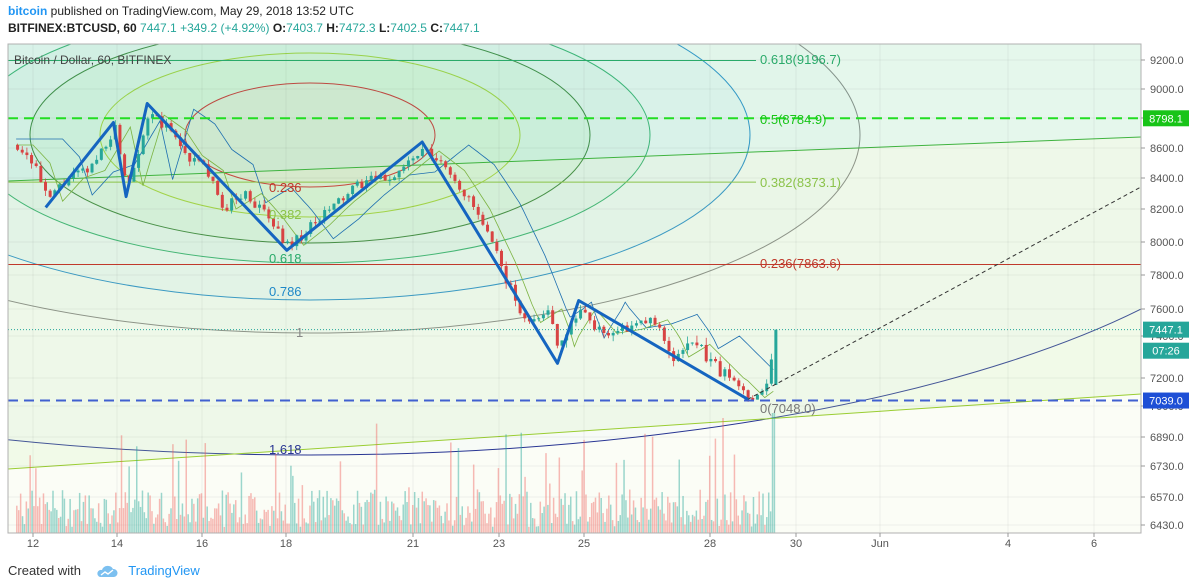 The image size is (1199, 587). What do you see at coordinates (788, 408) in the screenshot?
I see `fib-level-label: 0(7048.0)` at bounding box center [788, 408].